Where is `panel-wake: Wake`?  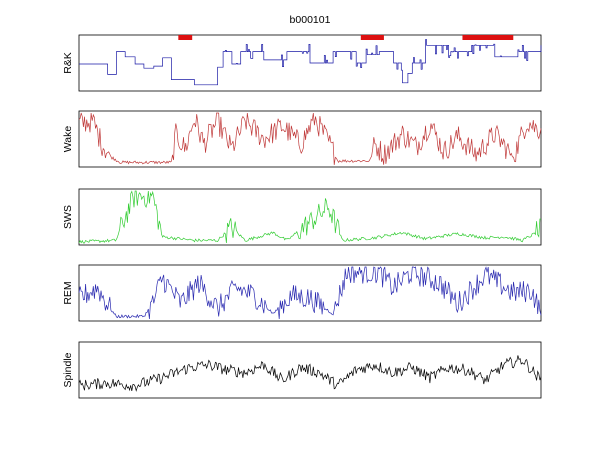 panel-wake: Wake is located at coordinates (302, 139).